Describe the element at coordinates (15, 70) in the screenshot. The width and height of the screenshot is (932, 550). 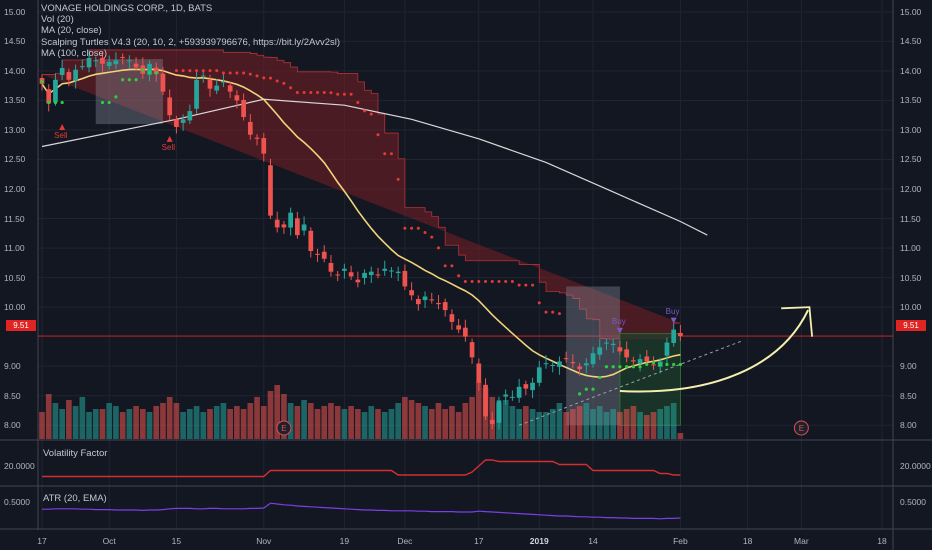
I see `price-tick-left: 14.00` at that location.